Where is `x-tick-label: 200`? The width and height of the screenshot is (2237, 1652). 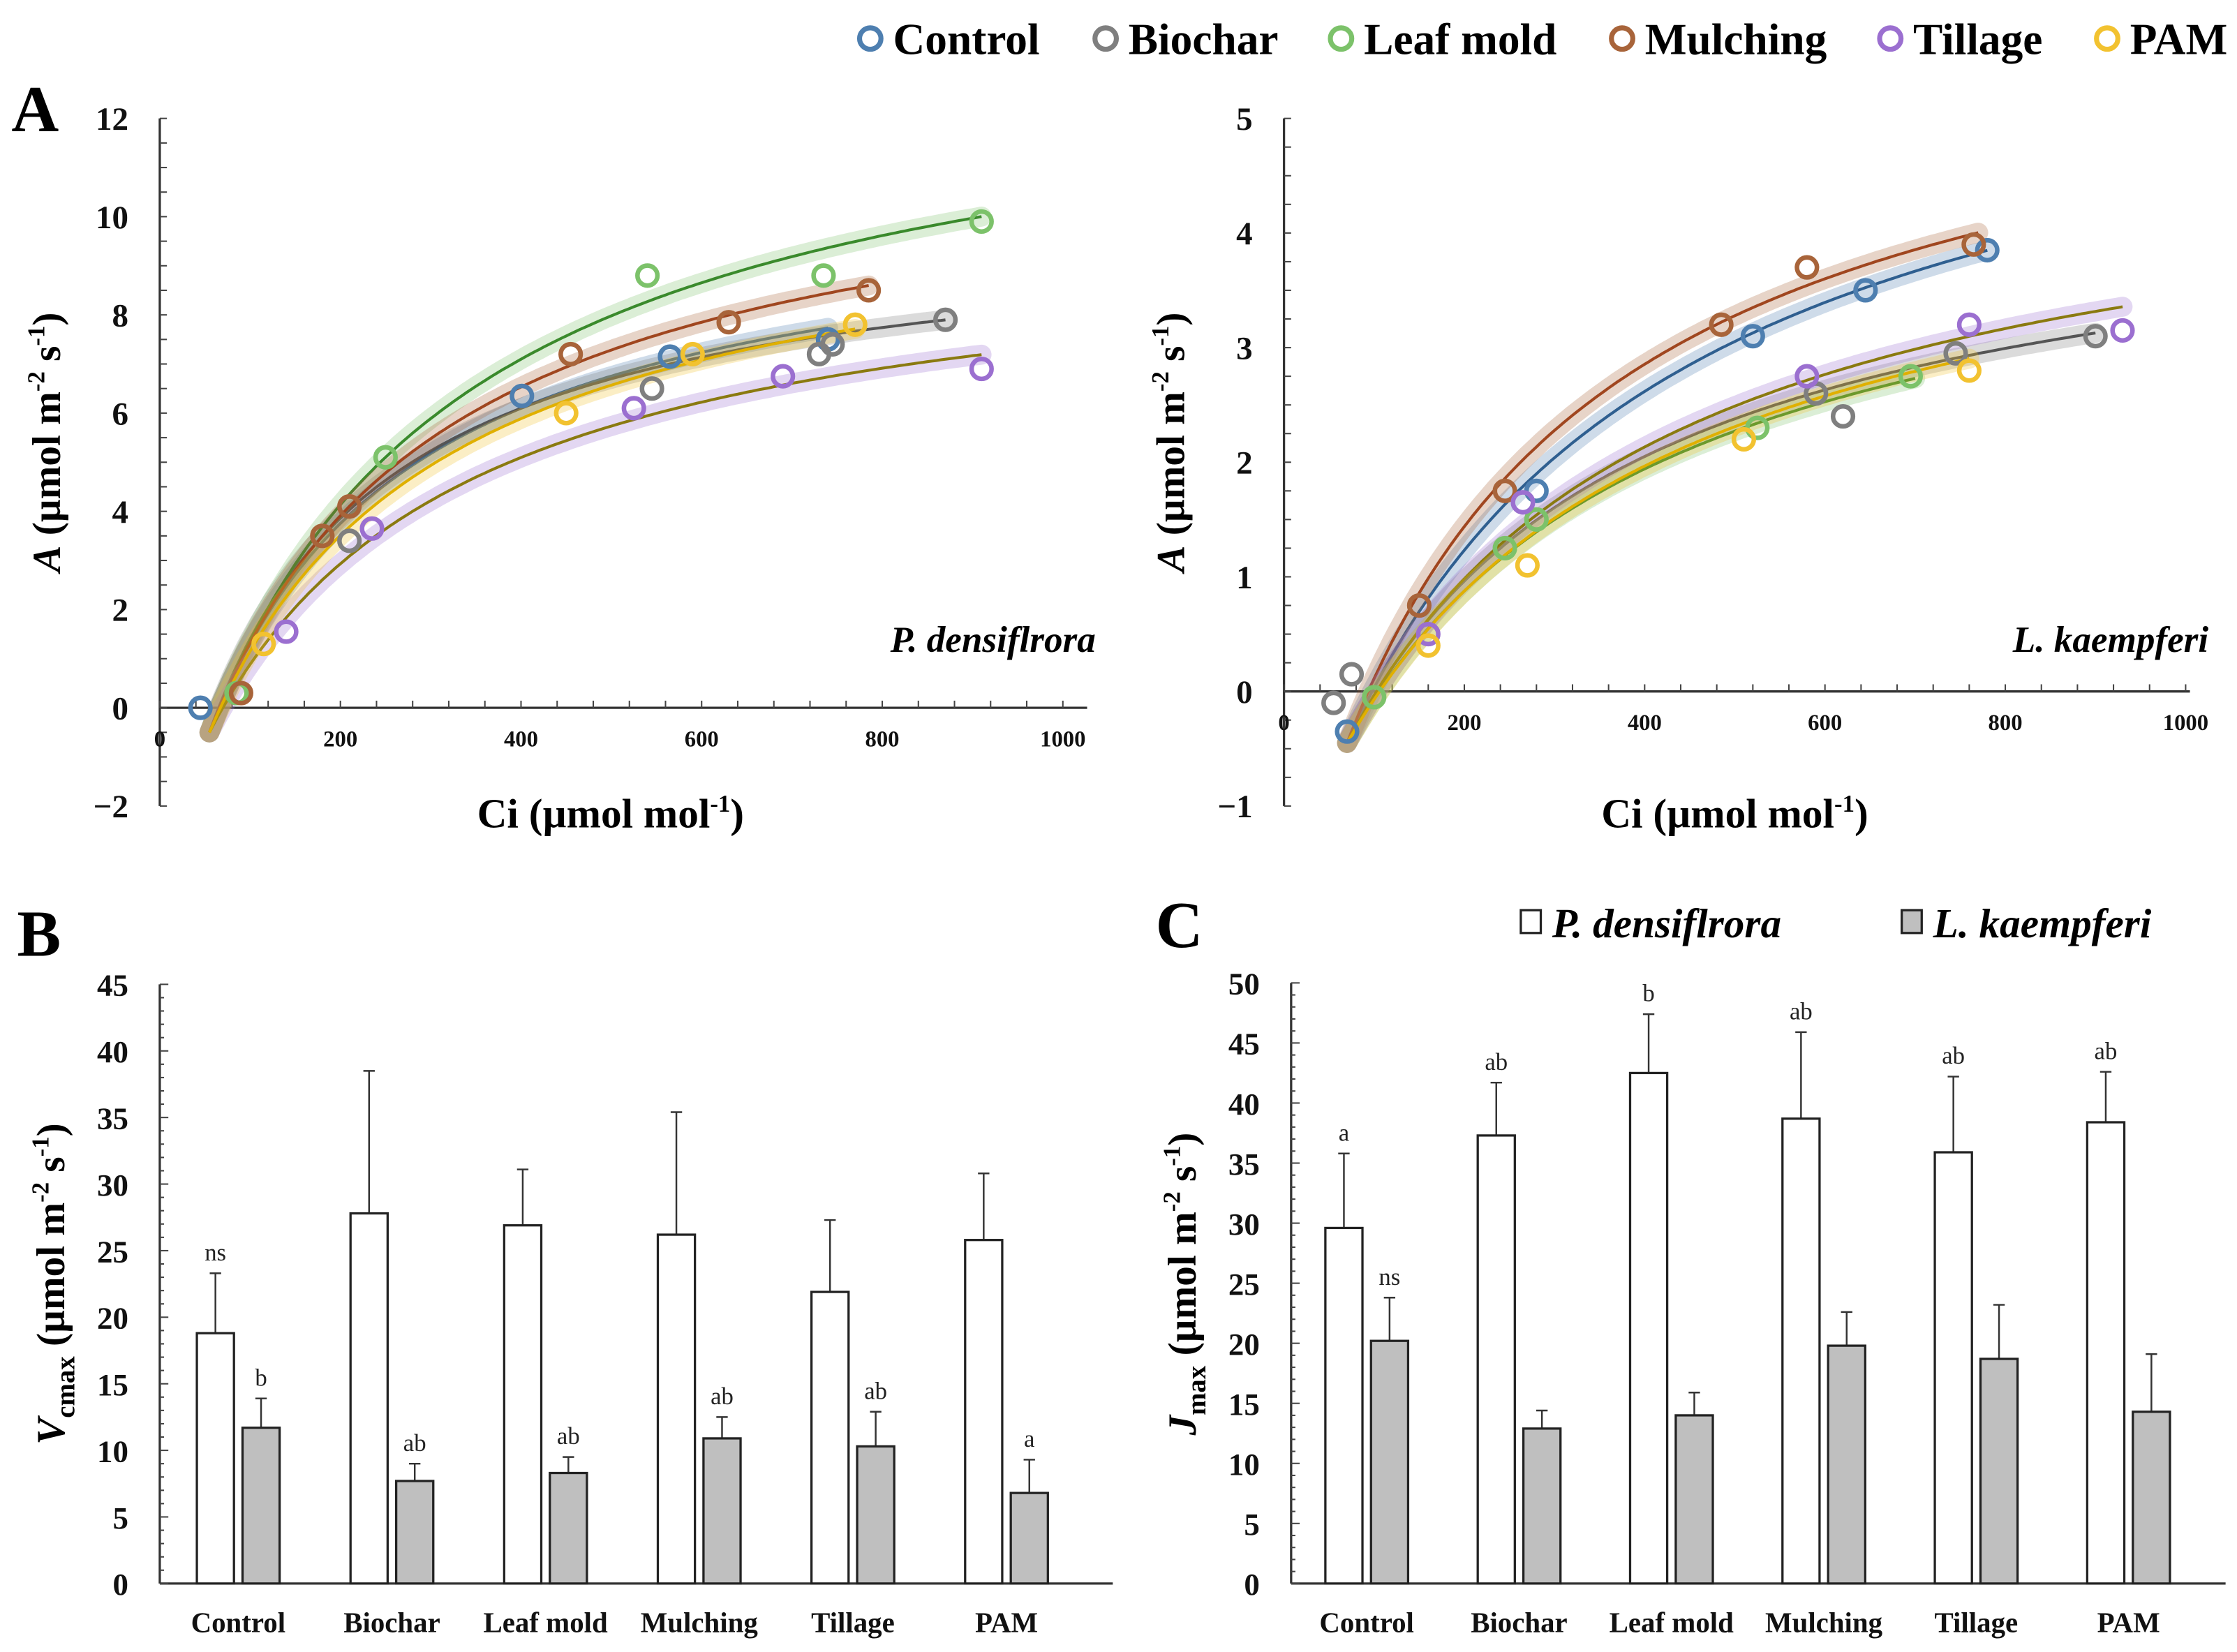 x-tick-label: 200 is located at coordinates (340, 739).